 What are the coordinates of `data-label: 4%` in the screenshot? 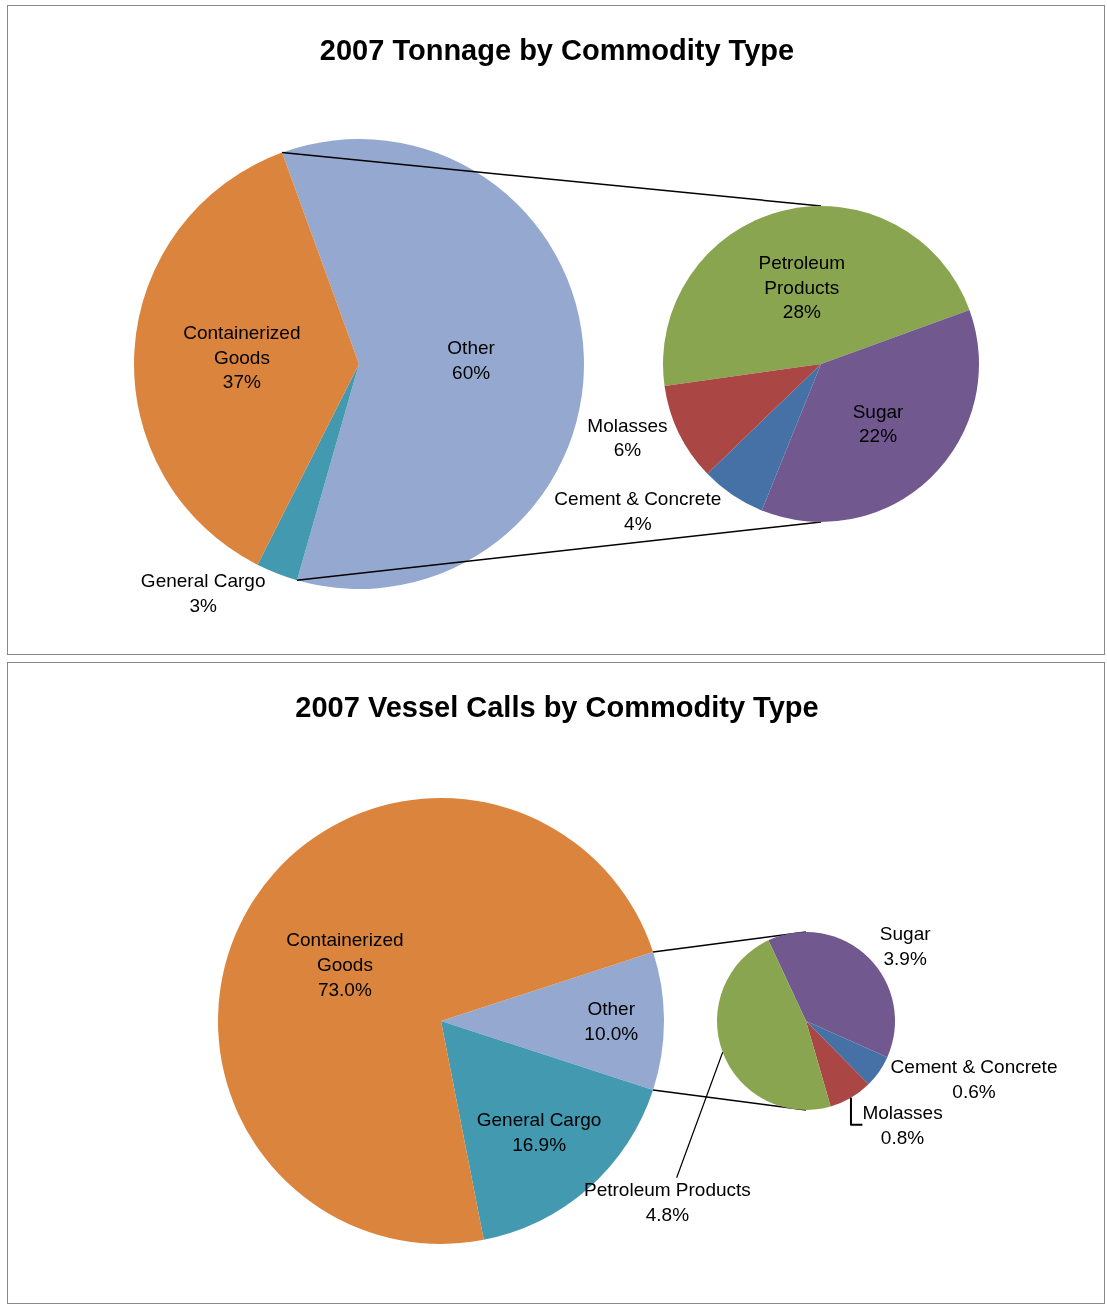 It's located at (638, 523).